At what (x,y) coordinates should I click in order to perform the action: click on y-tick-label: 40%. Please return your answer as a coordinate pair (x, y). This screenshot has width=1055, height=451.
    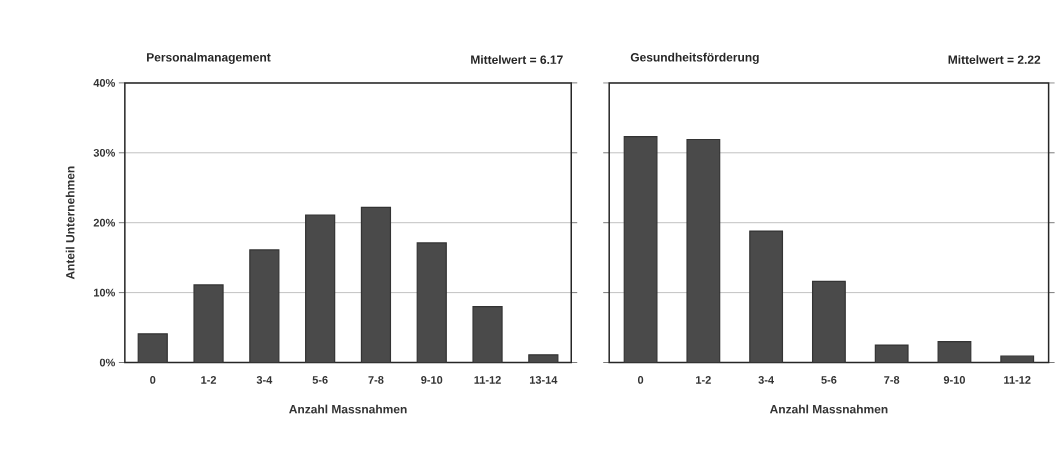
    Looking at the image, I should click on (104, 82).